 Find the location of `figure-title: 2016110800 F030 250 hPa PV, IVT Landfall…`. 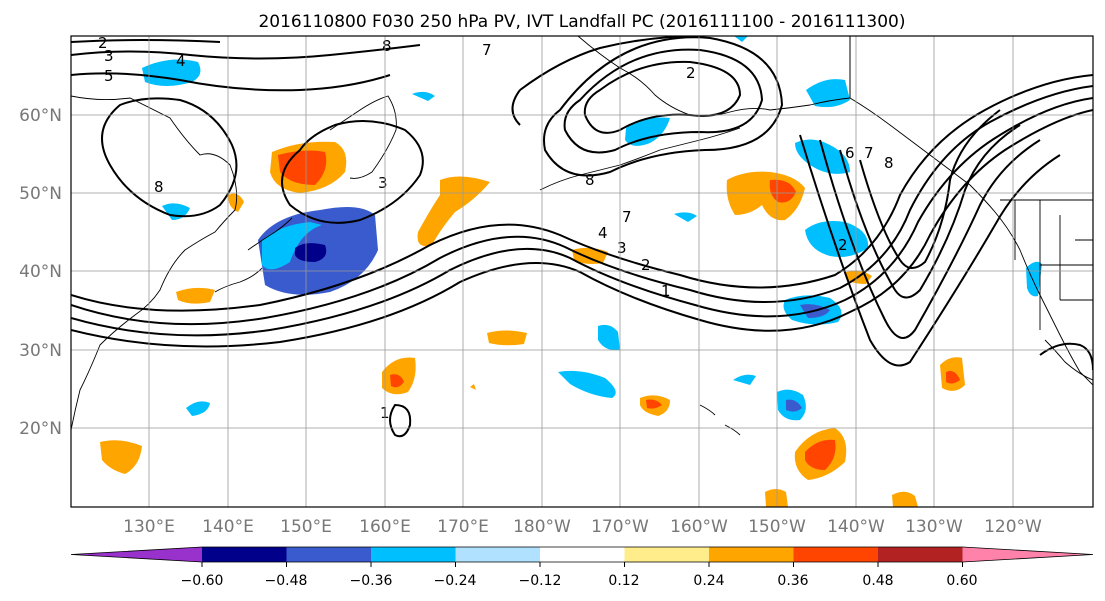

figure-title: 2016110800 F030 250 hPa PV, IVT Landfall… is located at coordinates (581, 22).